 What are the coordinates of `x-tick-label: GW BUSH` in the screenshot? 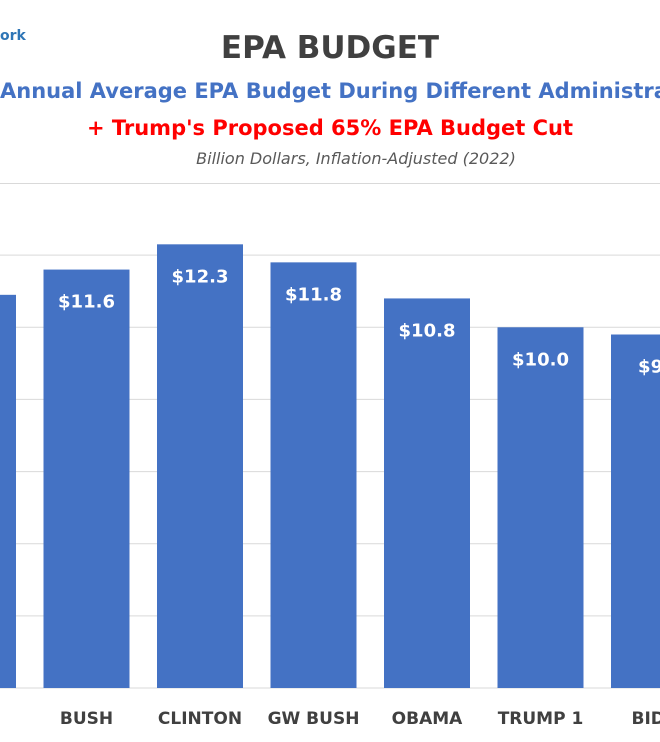 It's located at (314, 719).